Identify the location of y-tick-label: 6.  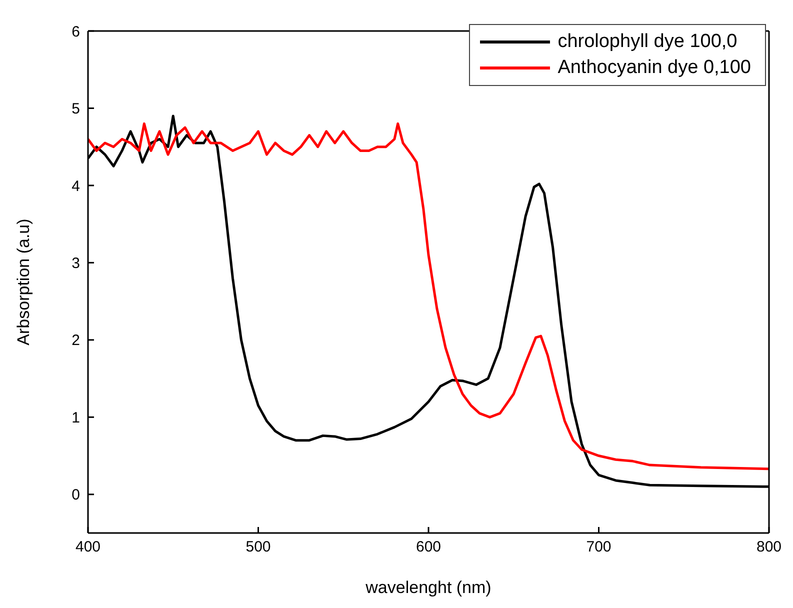
(76, 31).